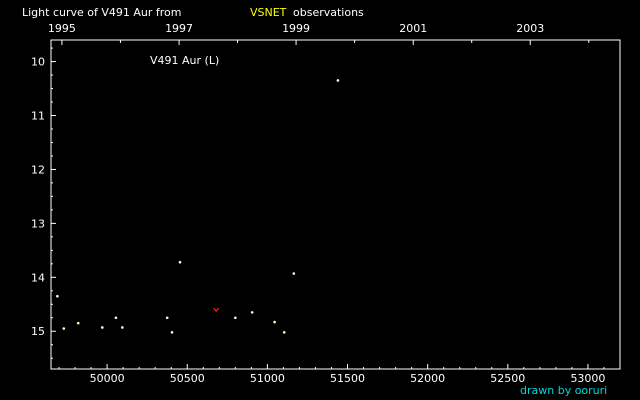 The height and width of the screenshot is (400, 640). Describe the element at coordinates (530, 28) in the screenshot. I see `year-tick-label: 2003` at that location.